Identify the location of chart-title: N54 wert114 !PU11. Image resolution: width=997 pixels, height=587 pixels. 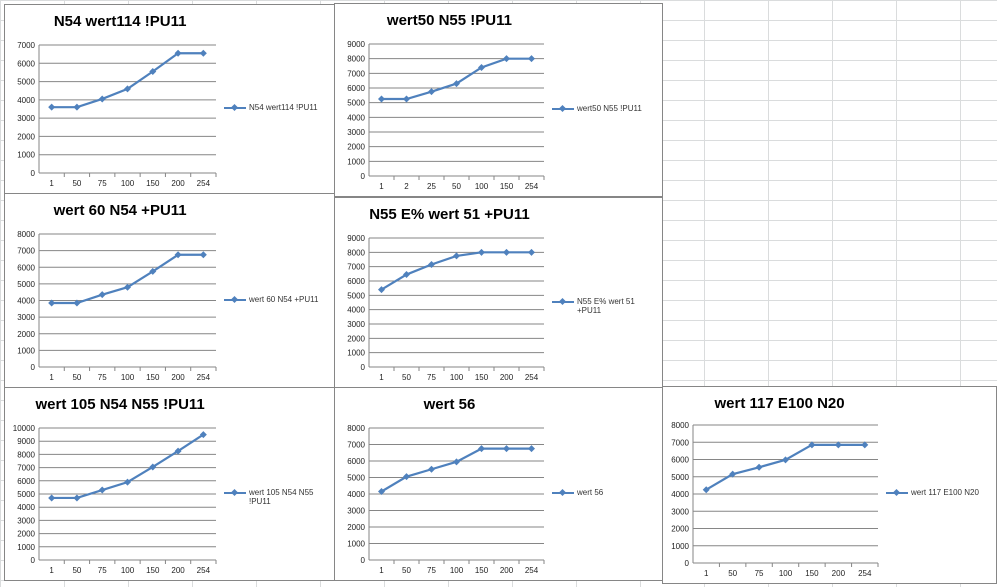
(120, 21).